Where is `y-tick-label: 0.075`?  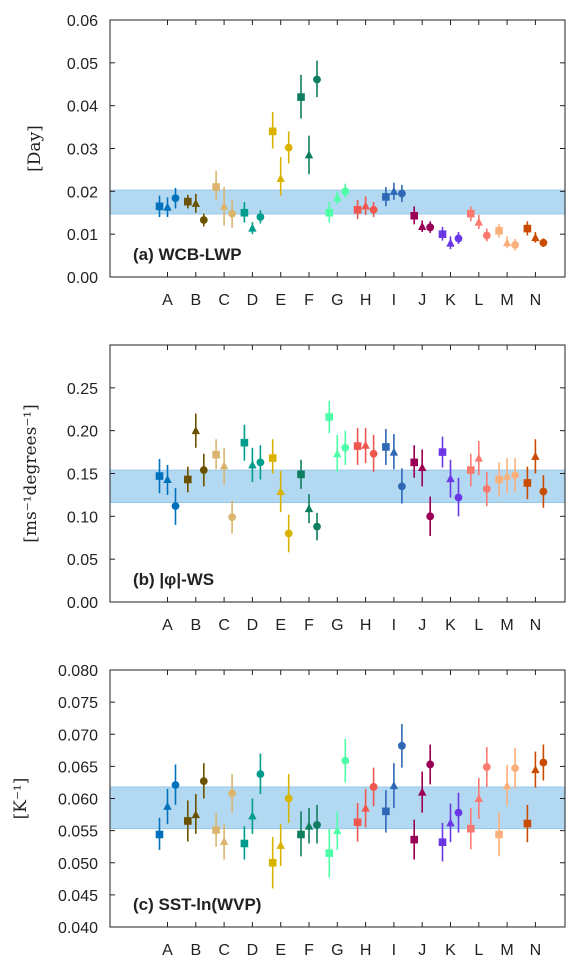
y-tick-label: 0.075 is located at coordinates (78, 703).